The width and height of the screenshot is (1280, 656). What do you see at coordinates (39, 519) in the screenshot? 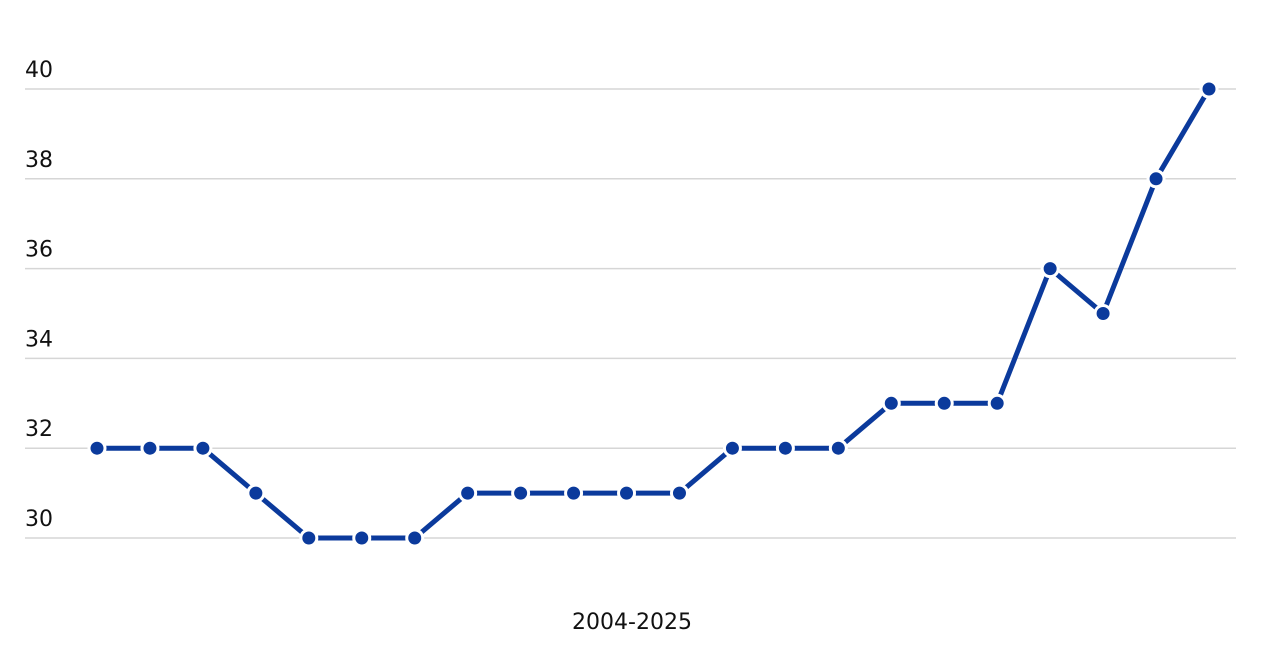
I see `y-tick-label: 30` at bounding box center [39, 519].